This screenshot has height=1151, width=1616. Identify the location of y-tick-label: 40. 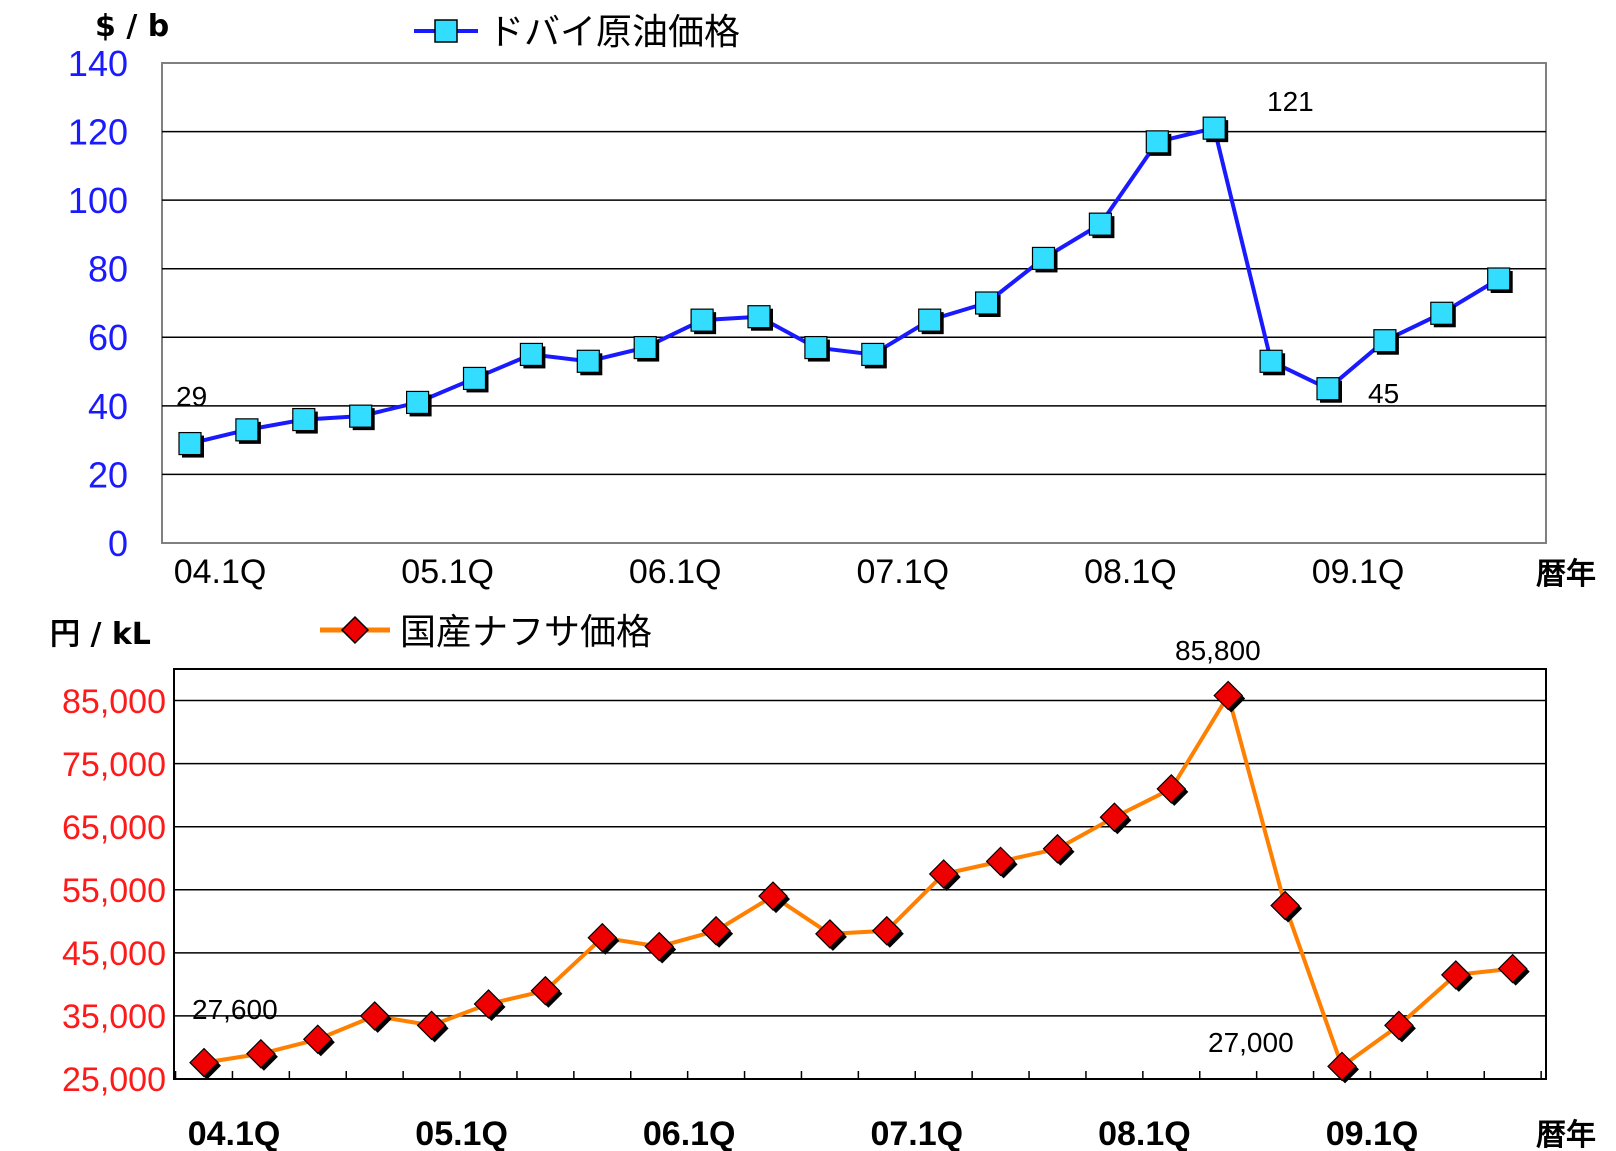
(108, 406).